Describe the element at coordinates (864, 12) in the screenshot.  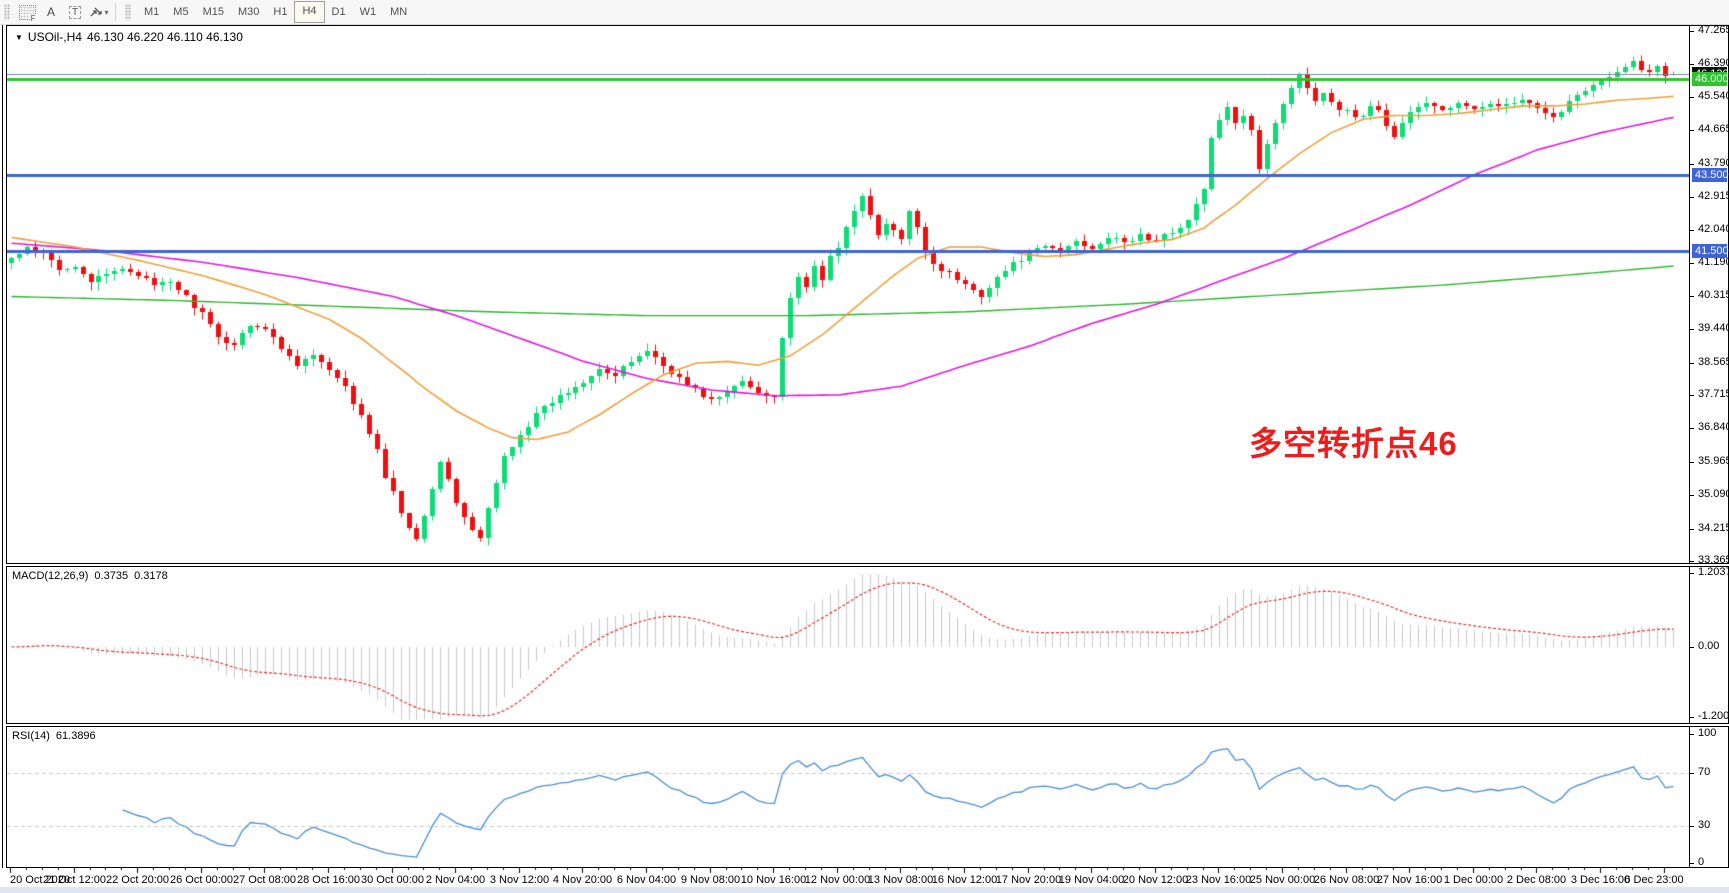
I see `top-toolbar: F A T ▾ M1 M5 M15 M30 H1 H4 D1 W1 MN` at that location.